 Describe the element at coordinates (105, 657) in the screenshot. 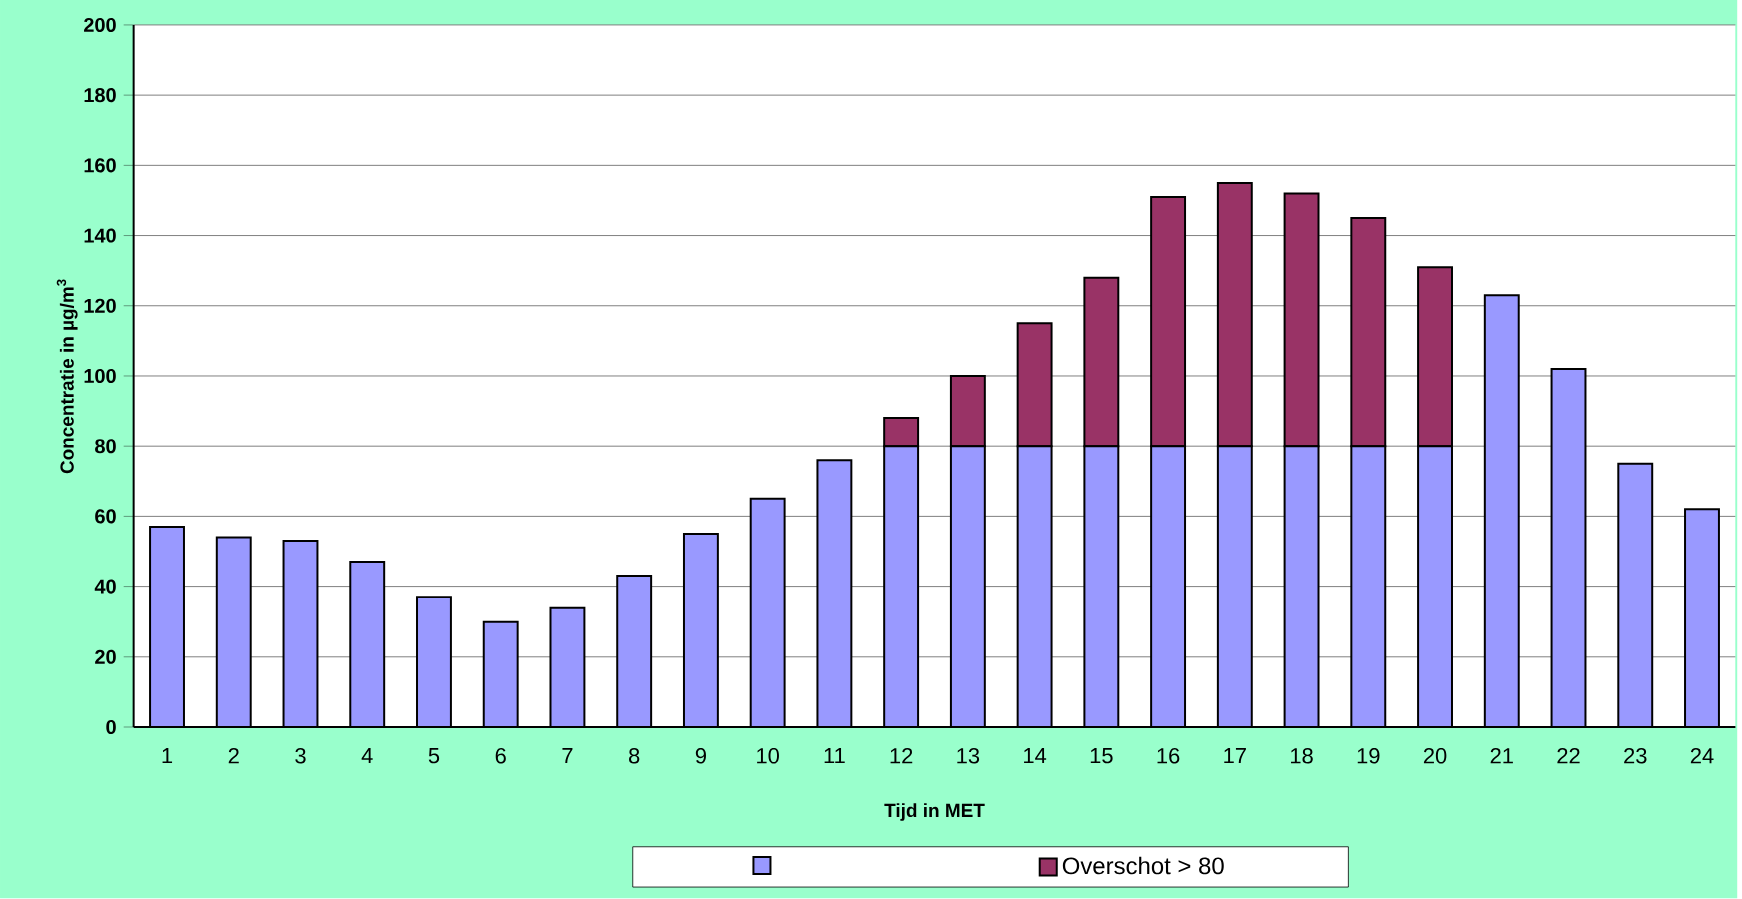

I see `y-tick-label: 20` at that location.